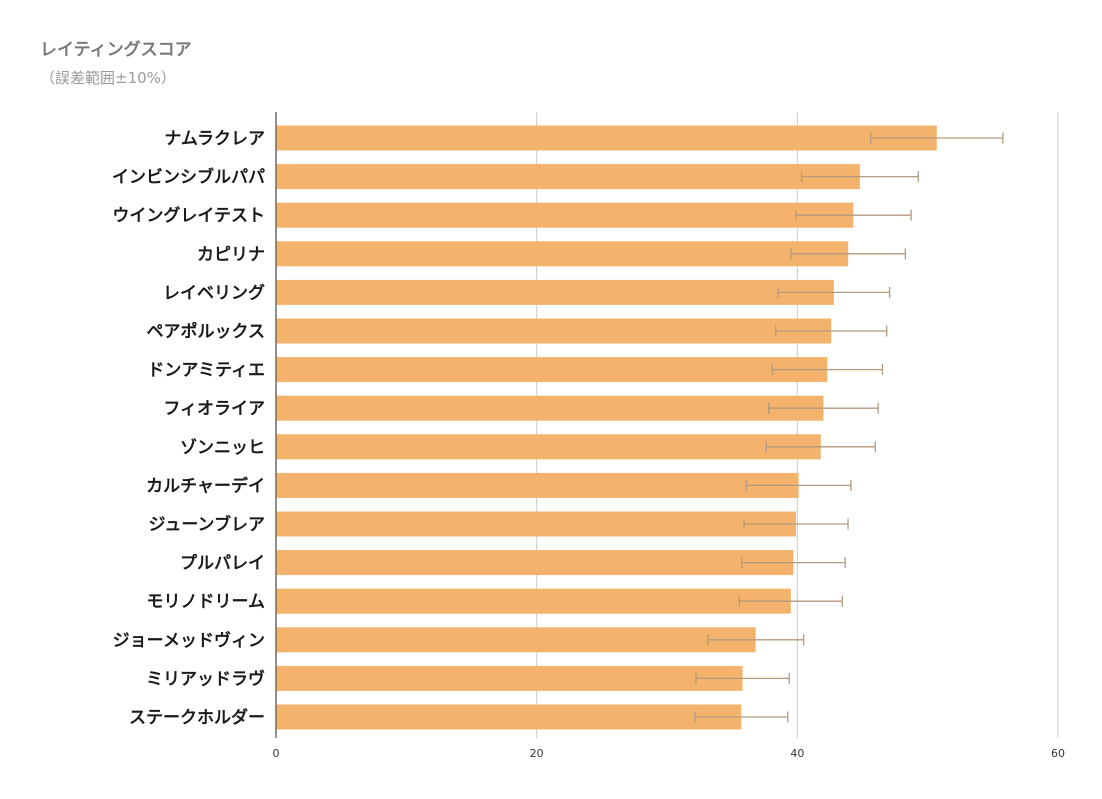 Image resolution: width=1102 pixels, height=799 pixels. I want to click on category-label: インビンシブルパパ, so click(188, 177).